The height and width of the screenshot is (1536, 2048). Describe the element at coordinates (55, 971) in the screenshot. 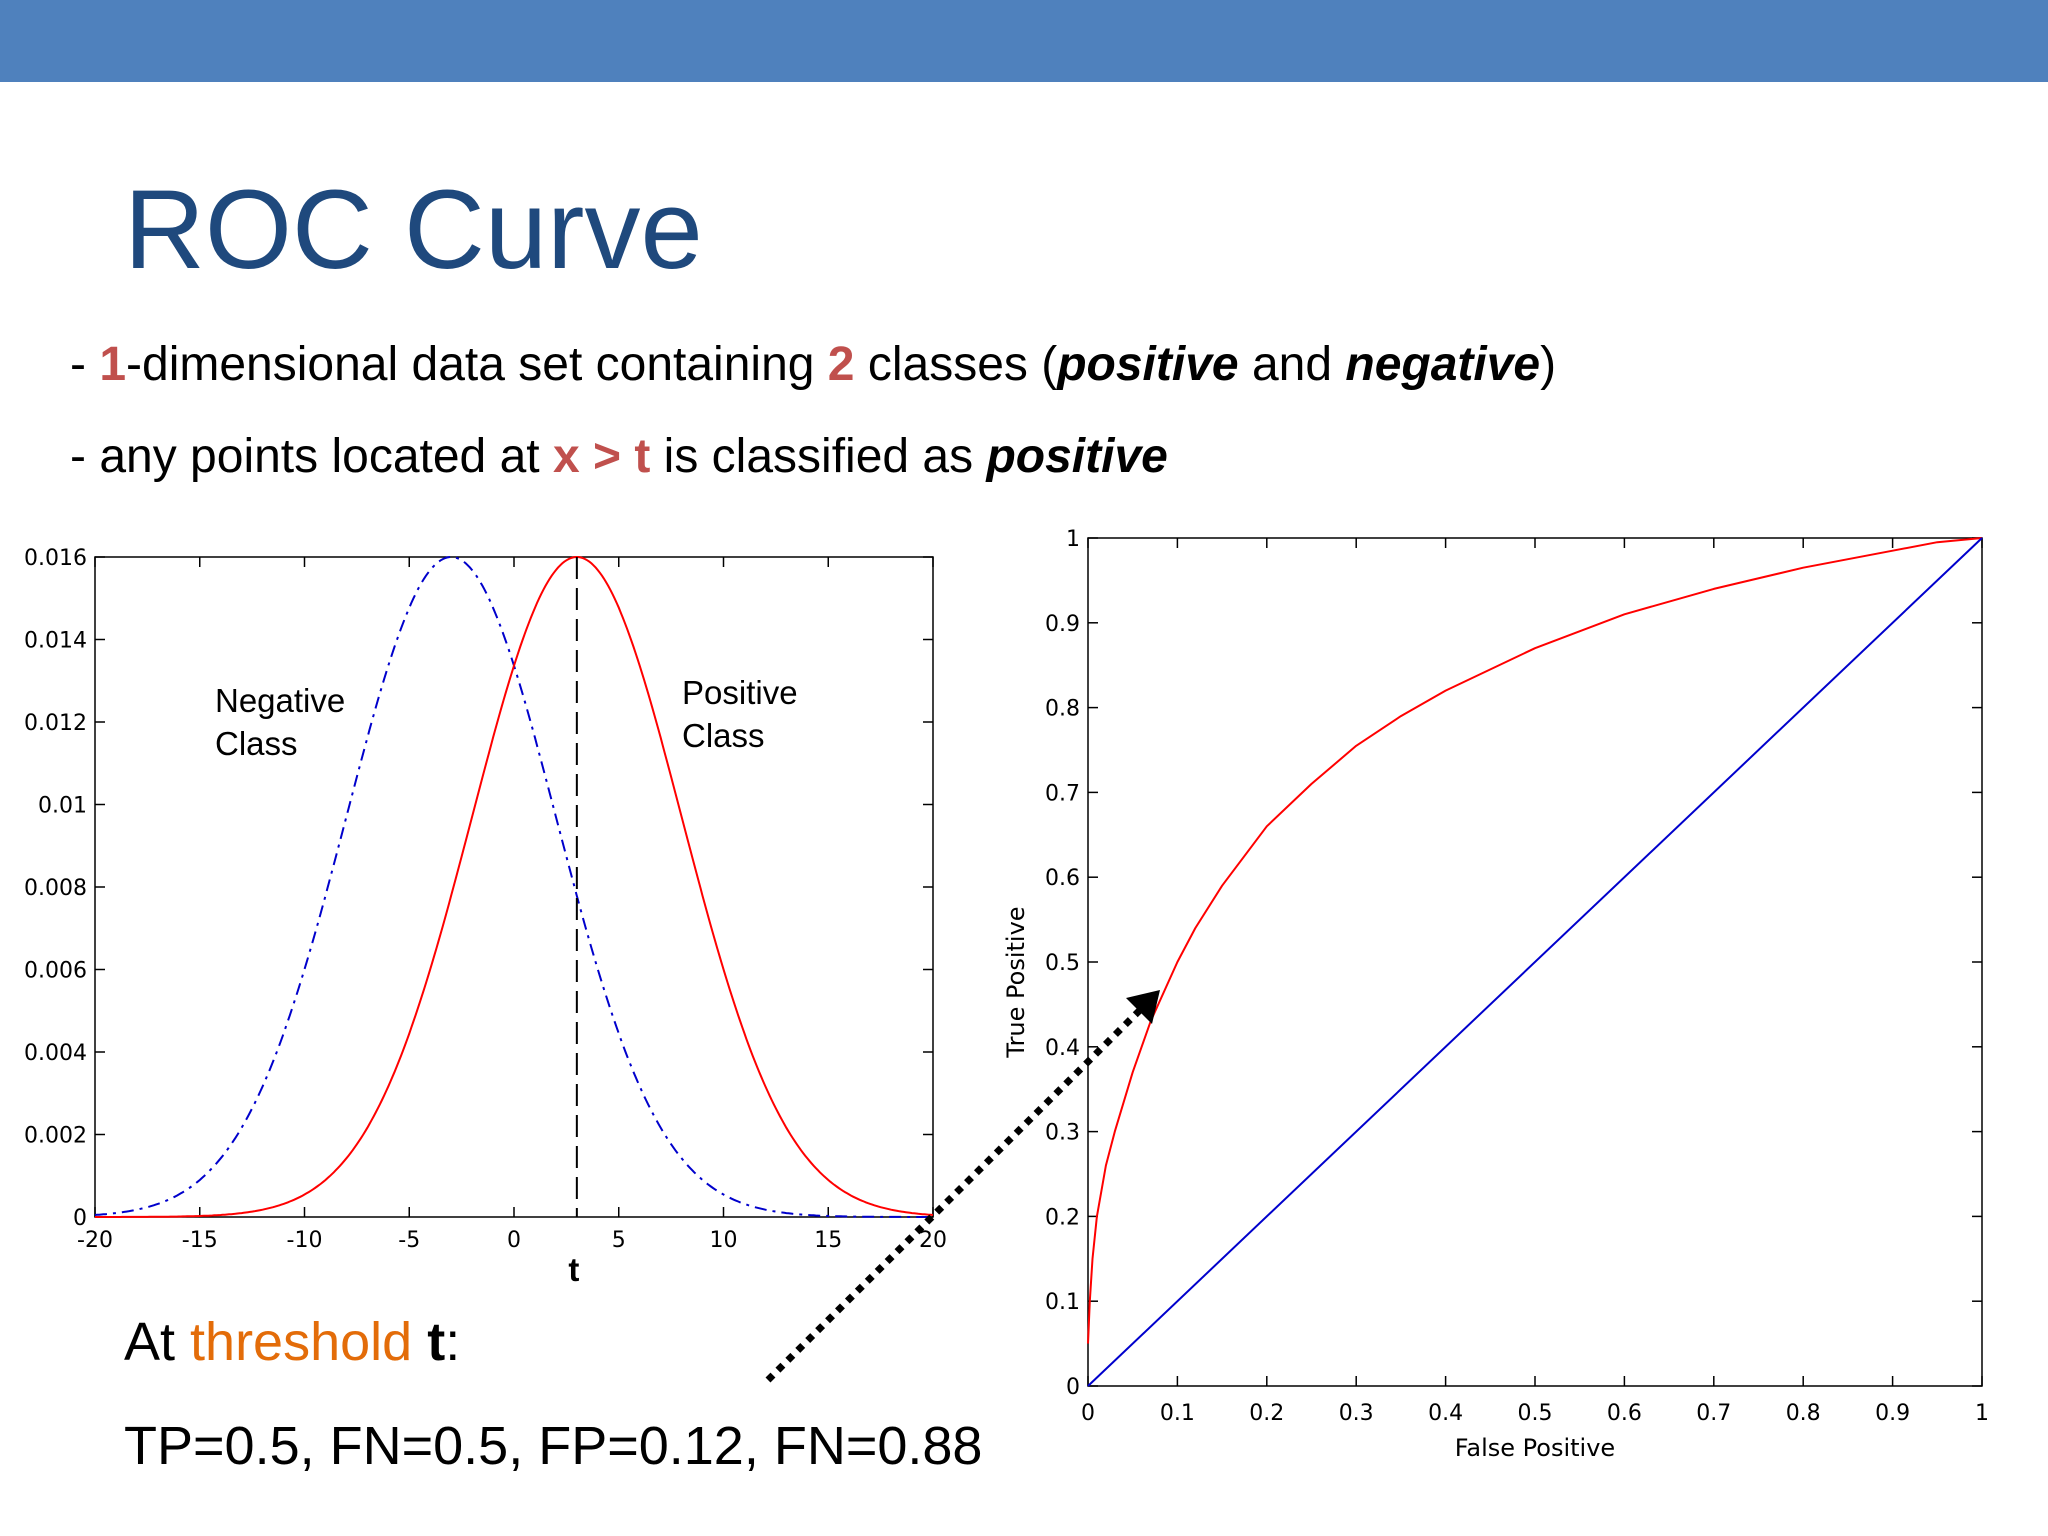

I see `y-tick-label: 0.006` at that location.